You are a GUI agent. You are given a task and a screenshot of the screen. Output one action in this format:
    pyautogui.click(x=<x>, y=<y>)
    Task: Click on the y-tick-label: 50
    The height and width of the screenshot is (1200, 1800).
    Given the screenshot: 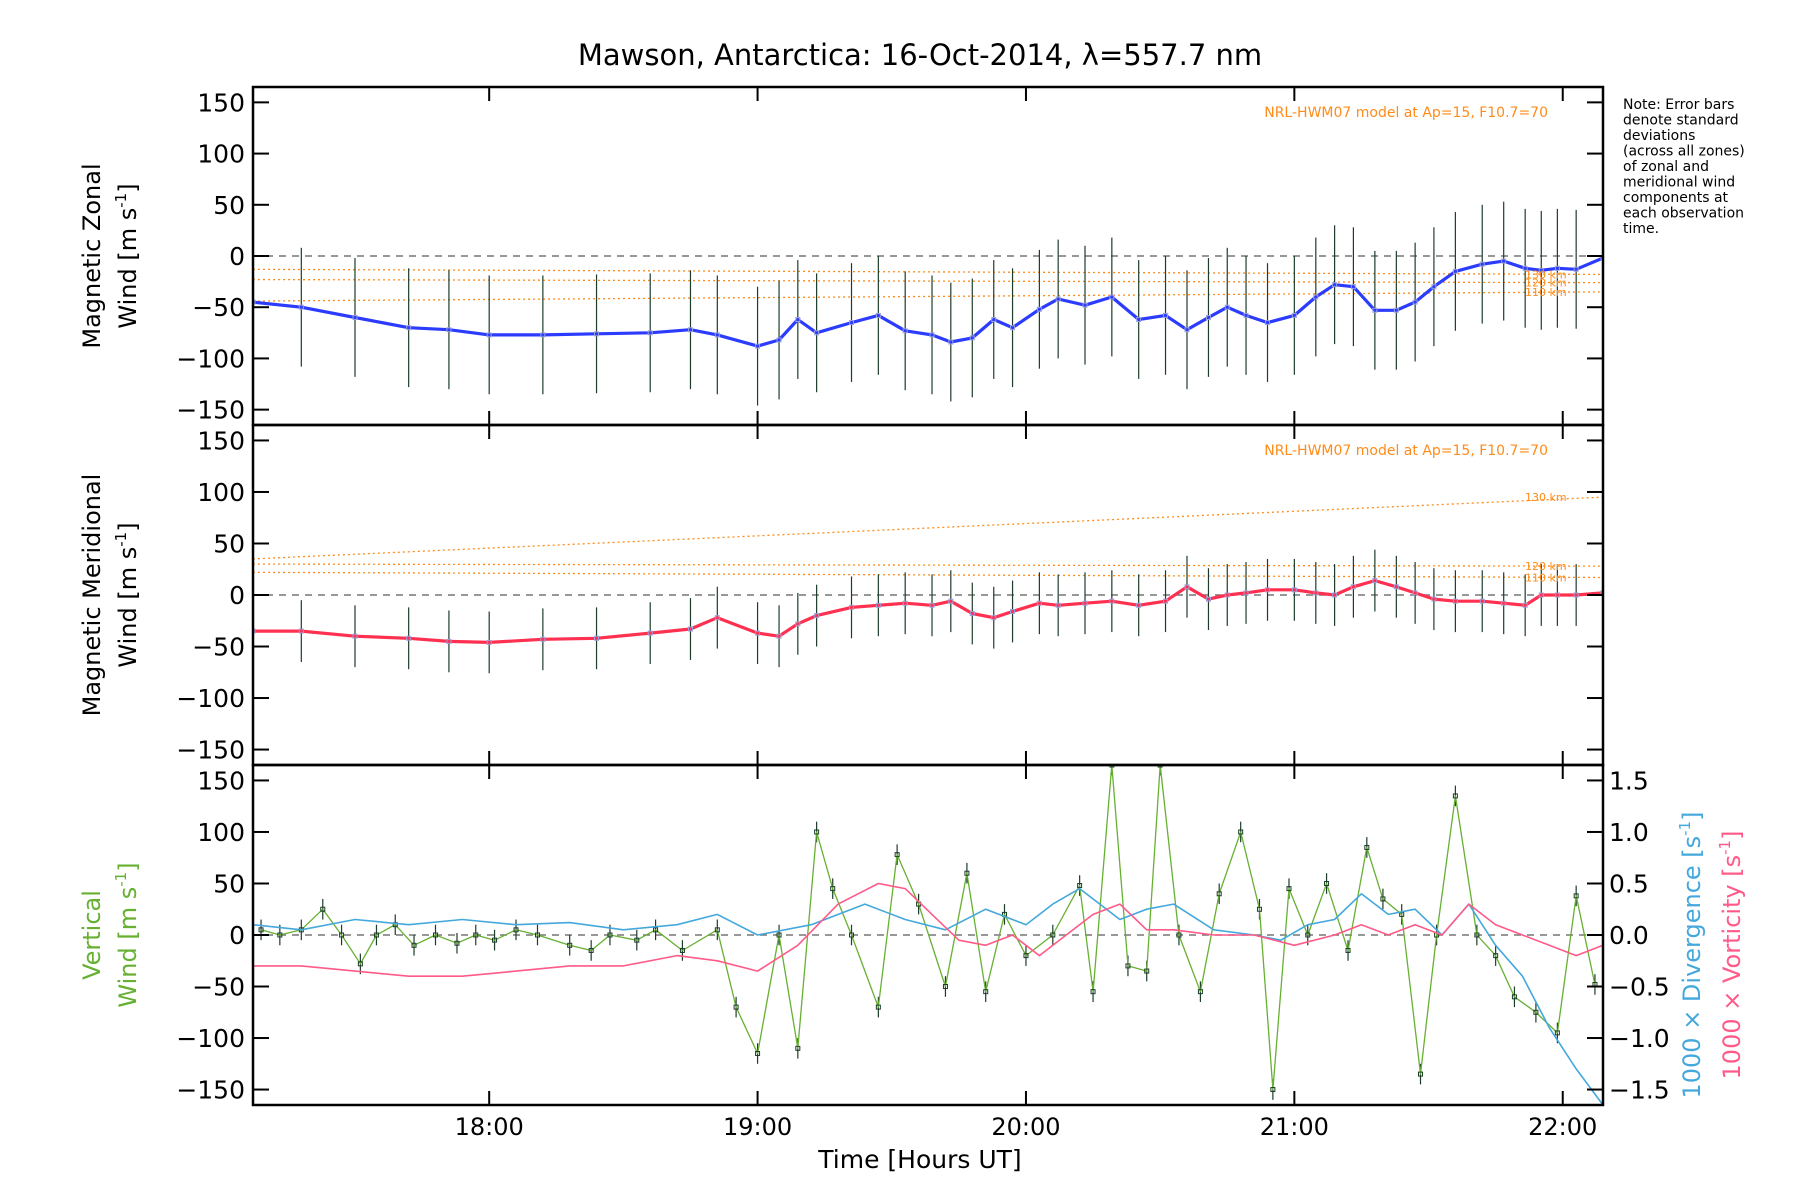 What is the action you would take?
    pyautogui.click(x=229, y=543)
    